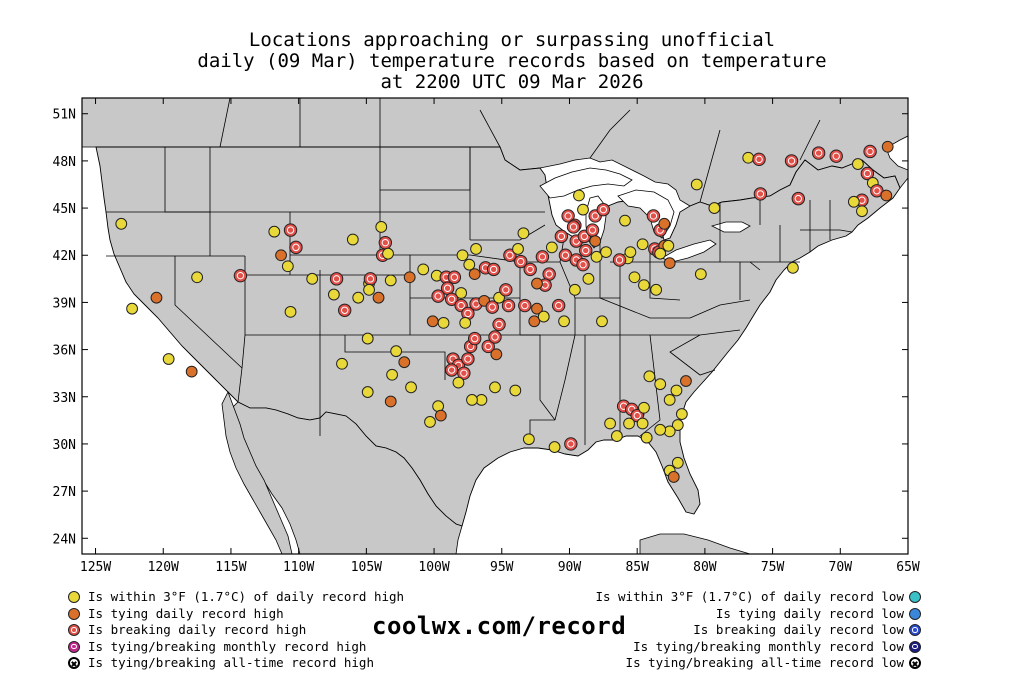  What do you see at coordinates (705, 567) in the screenshot?
I see `lon-tick-label: 80W` at bounding box center [705, 567].